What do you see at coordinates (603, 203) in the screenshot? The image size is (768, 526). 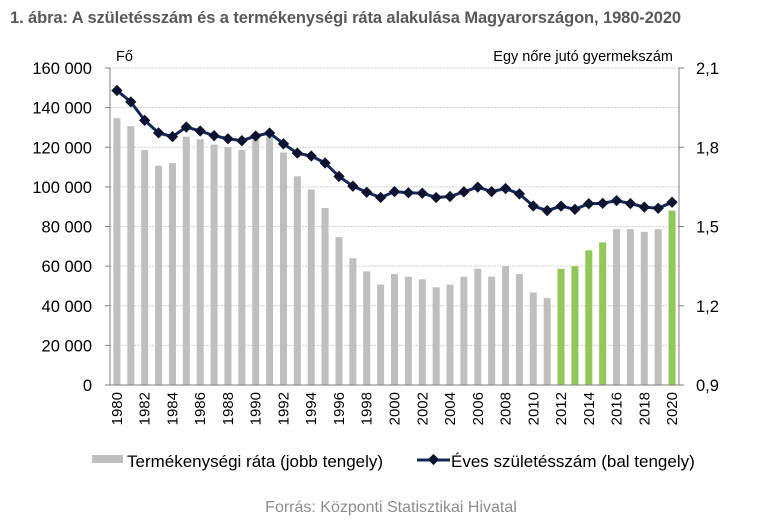 I see `point-2015` at bounding box center [603, 203].